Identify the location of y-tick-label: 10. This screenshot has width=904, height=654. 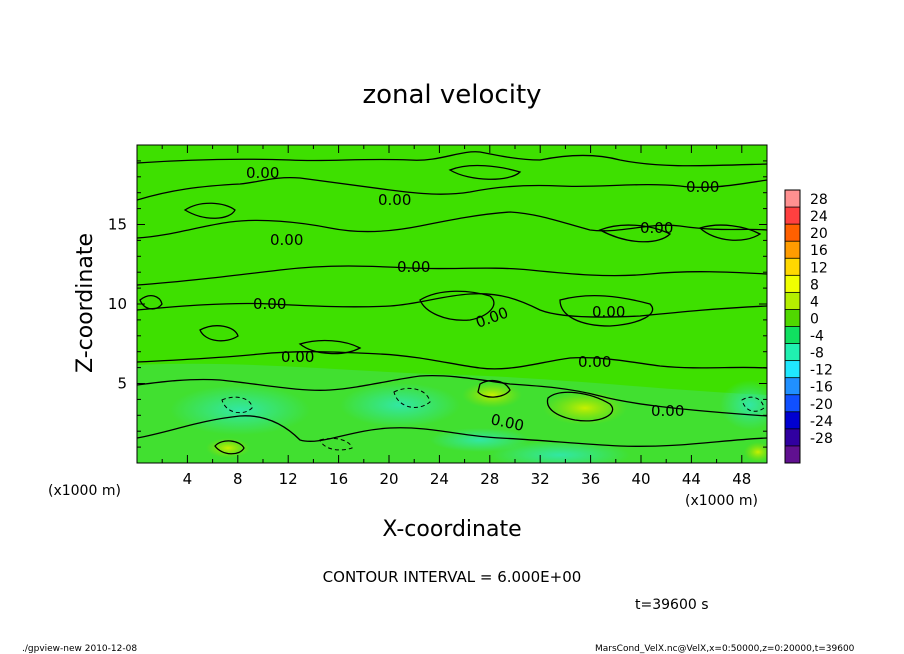
(117, 304).